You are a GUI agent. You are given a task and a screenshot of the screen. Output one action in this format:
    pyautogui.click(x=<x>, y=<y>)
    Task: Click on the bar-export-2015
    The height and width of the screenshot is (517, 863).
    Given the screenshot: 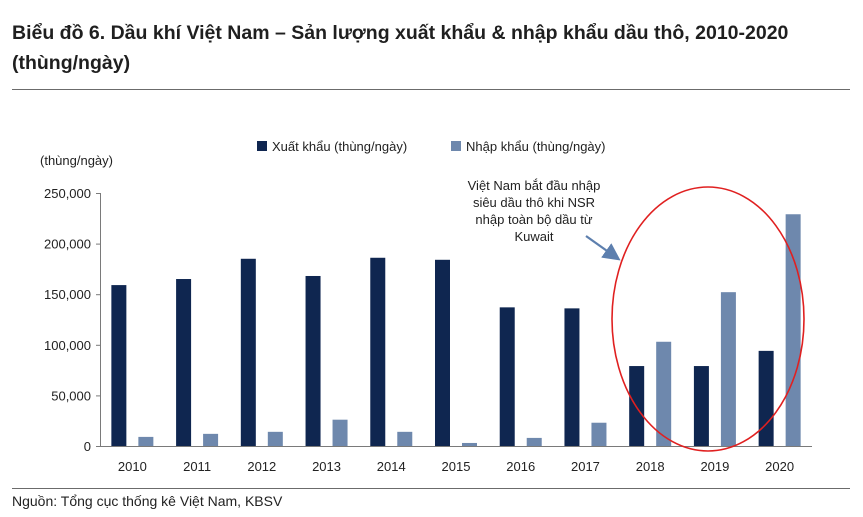 What is the action you would take?
    pyautogui.click(x=442, y=352)
    